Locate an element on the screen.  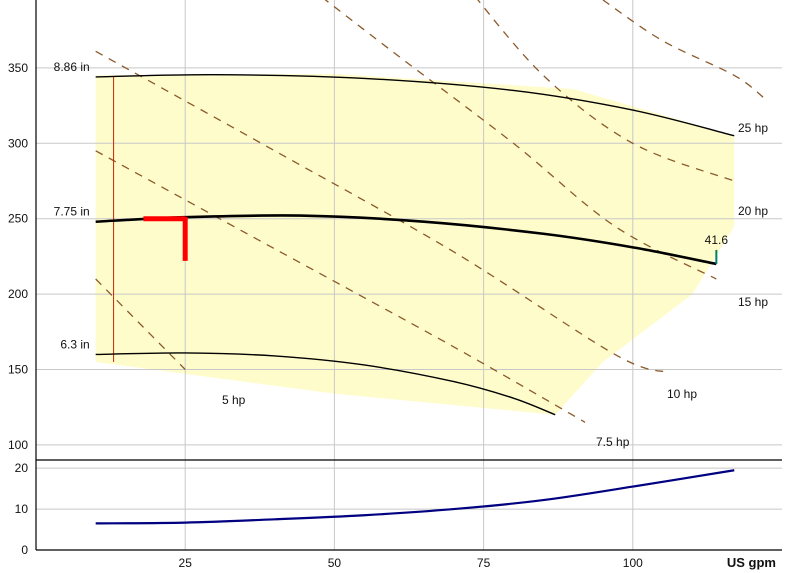
head-y-tick-200: 200 is located at coordinates (18, 294).